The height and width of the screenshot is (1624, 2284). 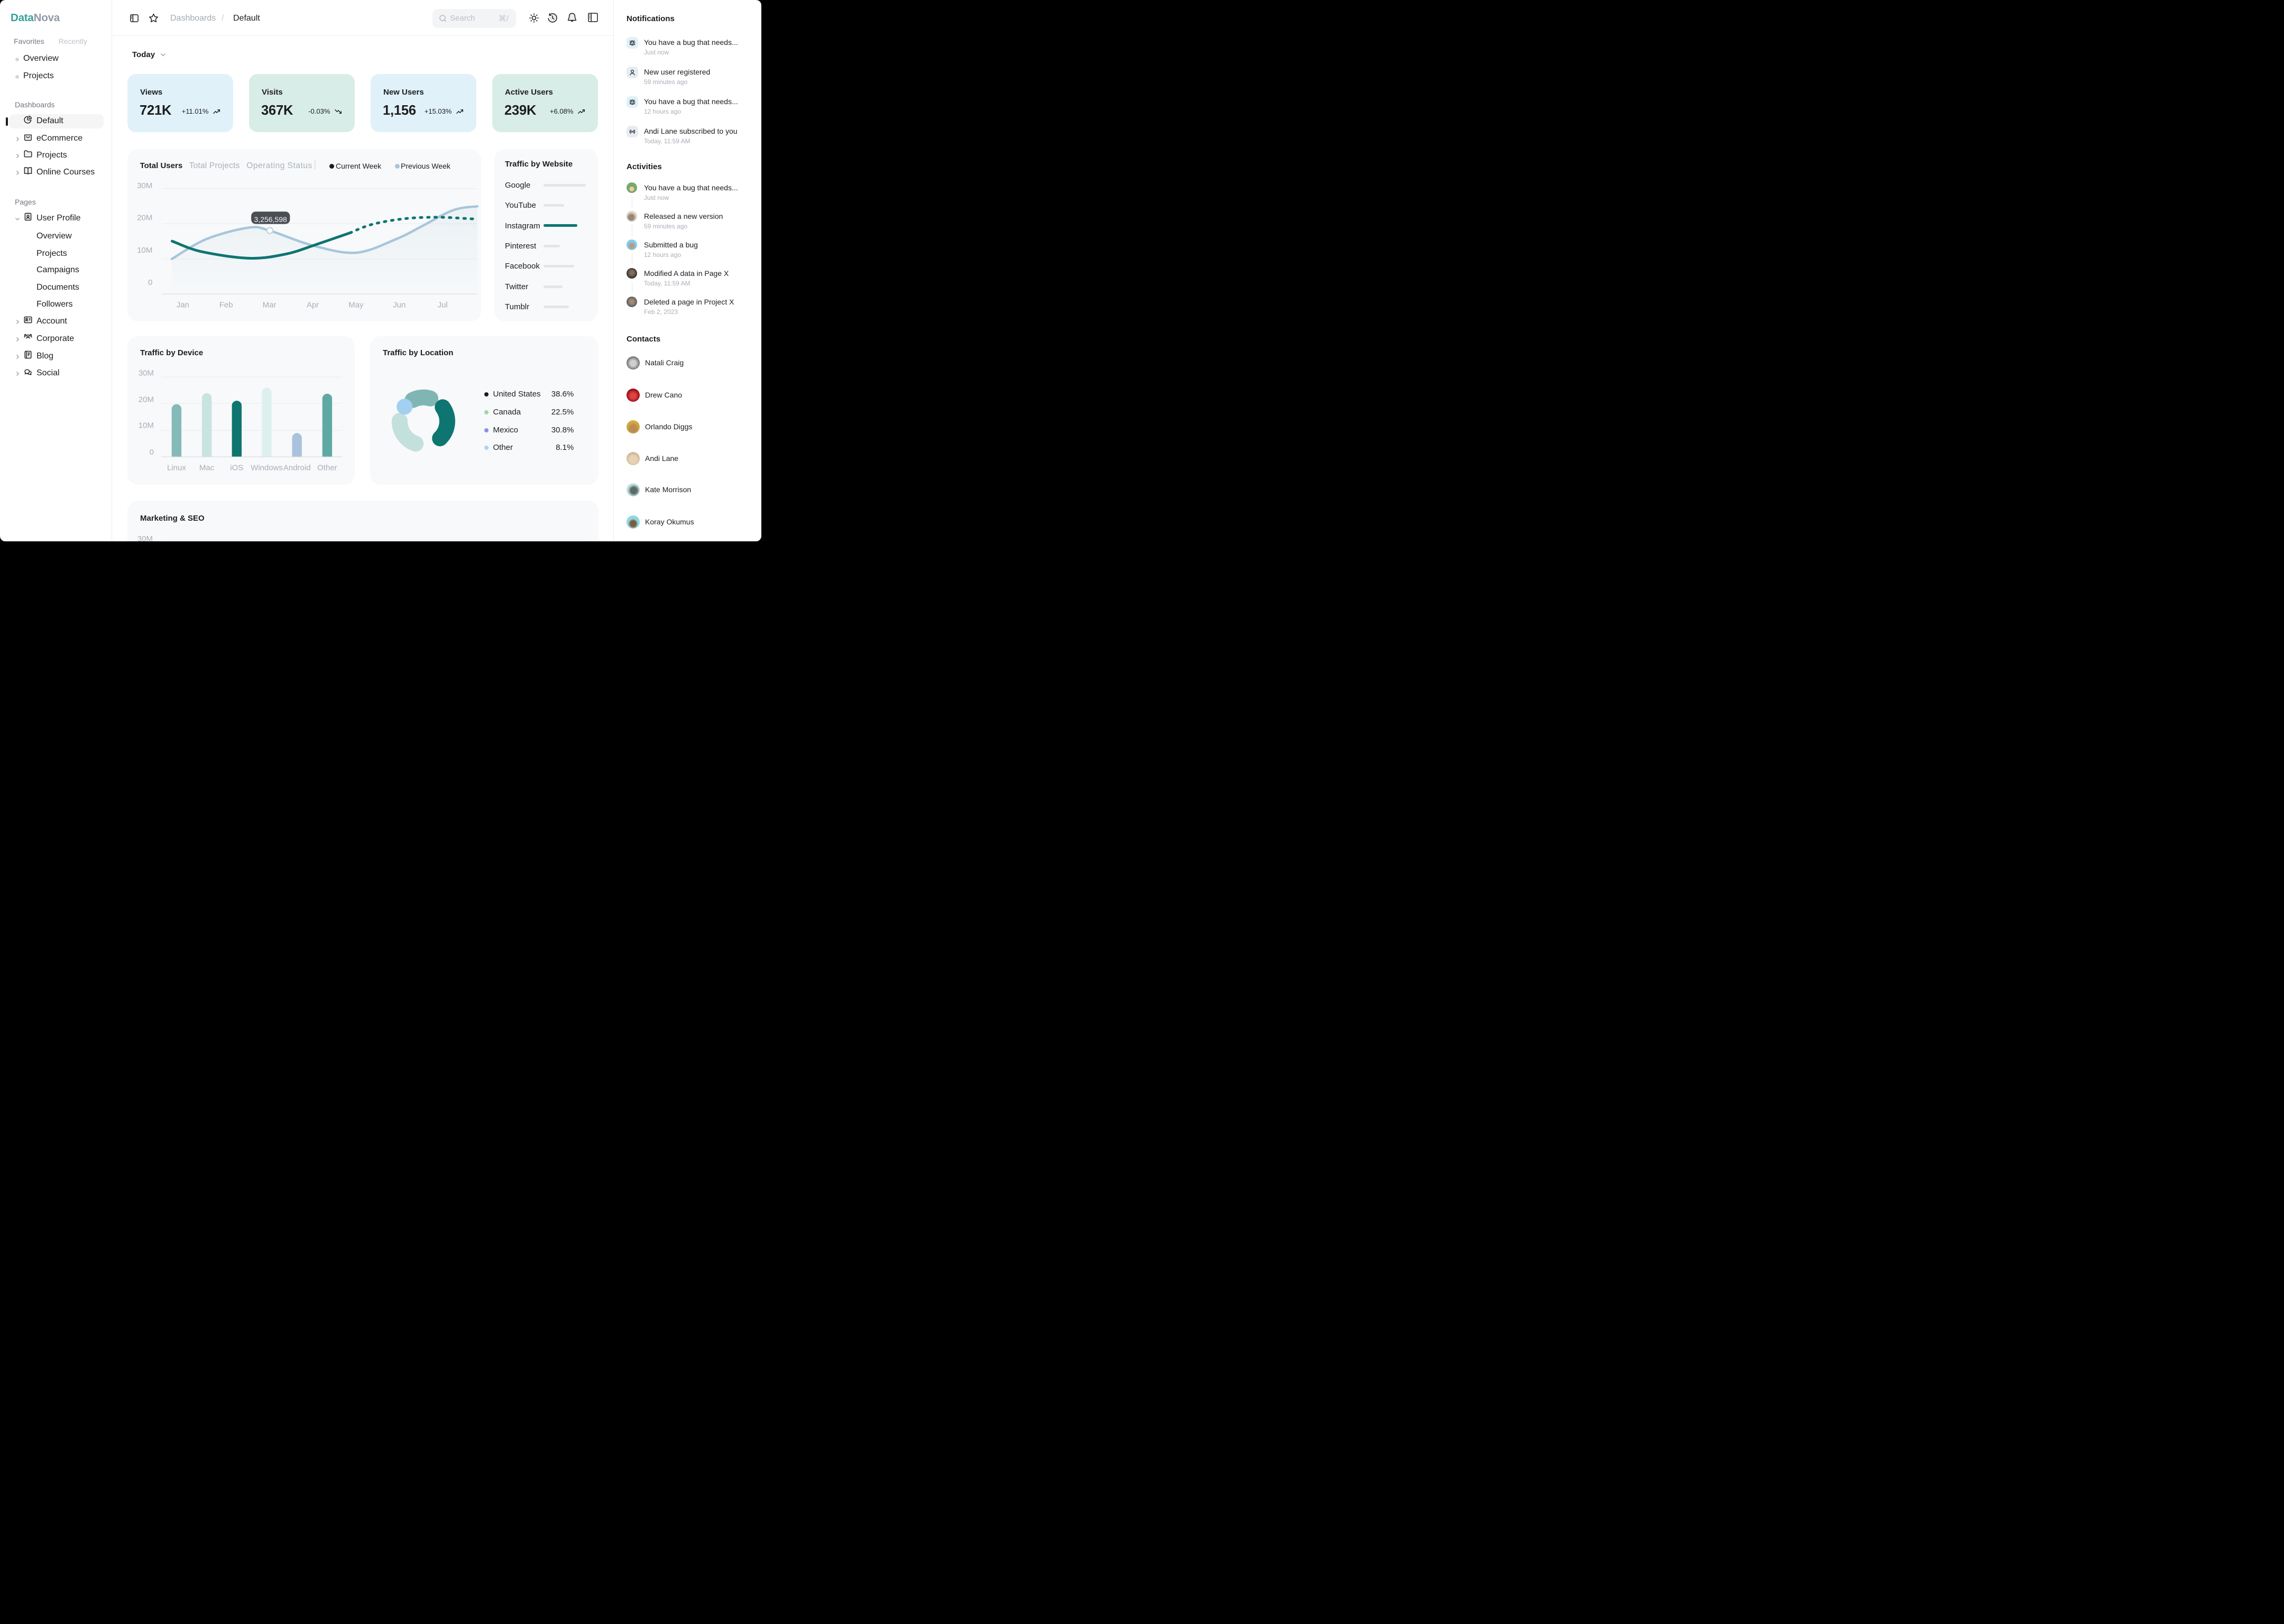 What do you see at coordinates (176, 467) in the screenshot?
I see `svg-text: Linux` at bounding box center [176, 467].